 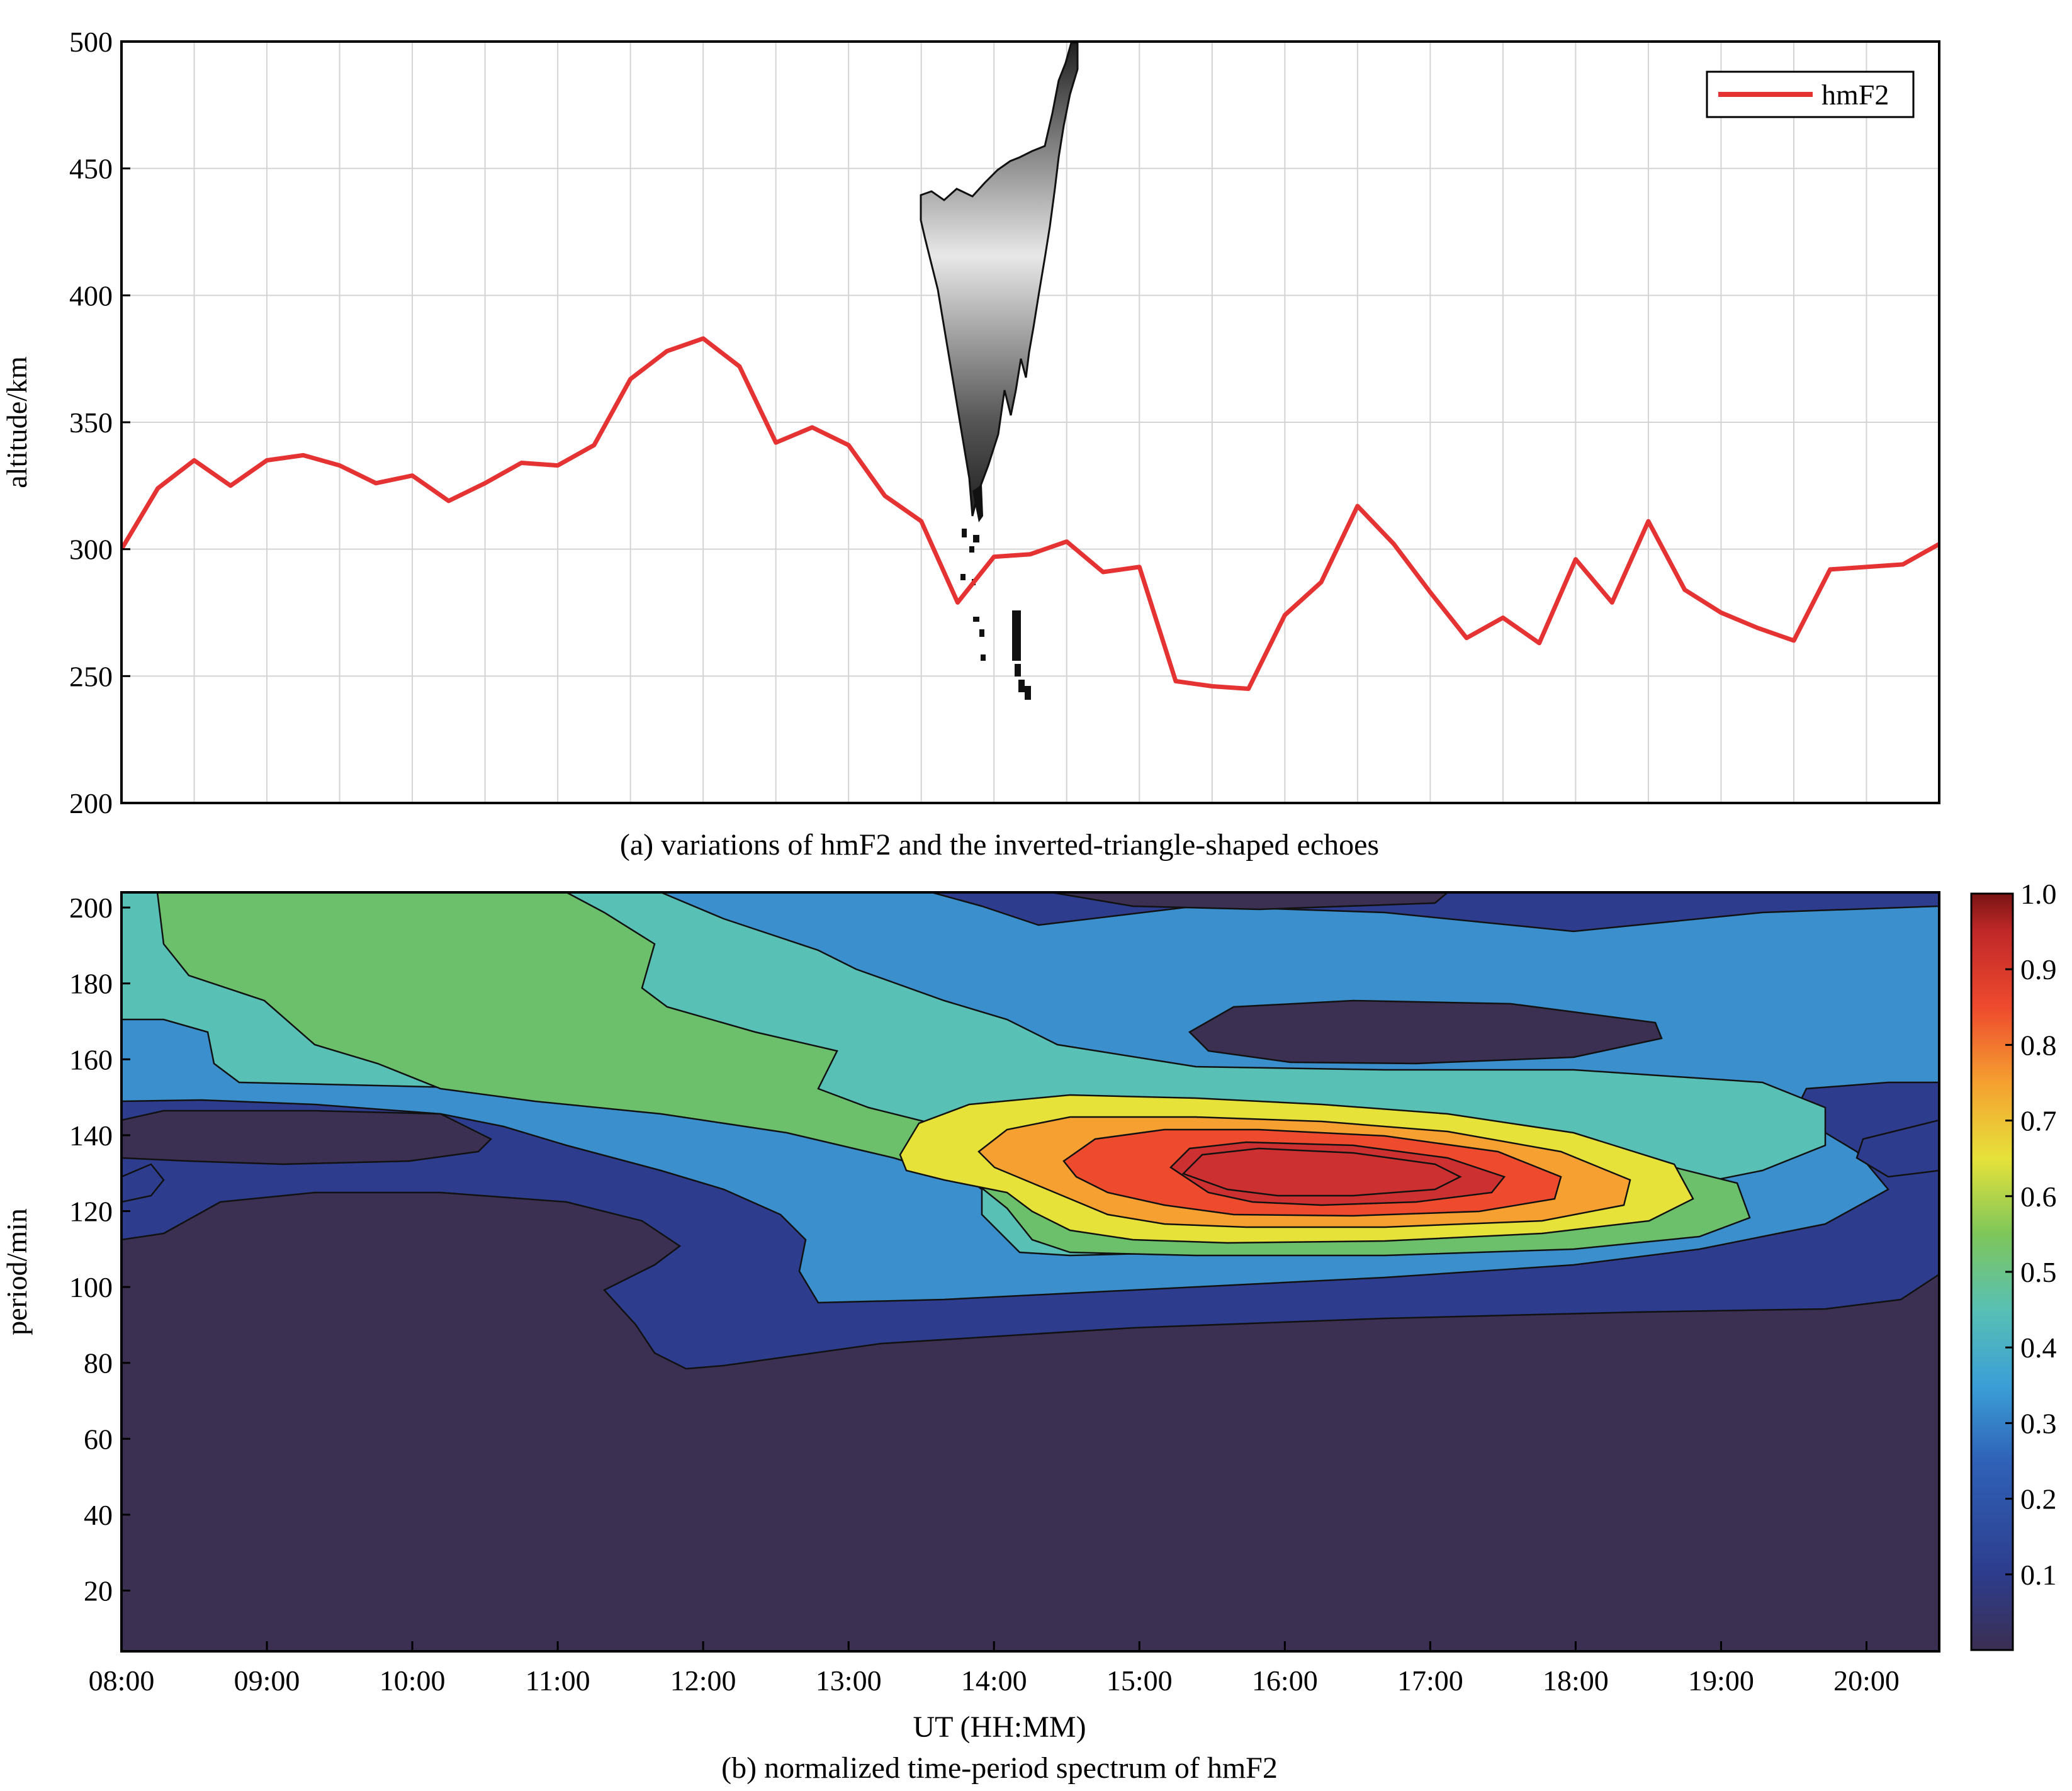 What do you see at coordinates (2038, 1423) in the screenshot?
I see `colorbar-tick-label: 0.3` at bounding box center [2038, 1423].